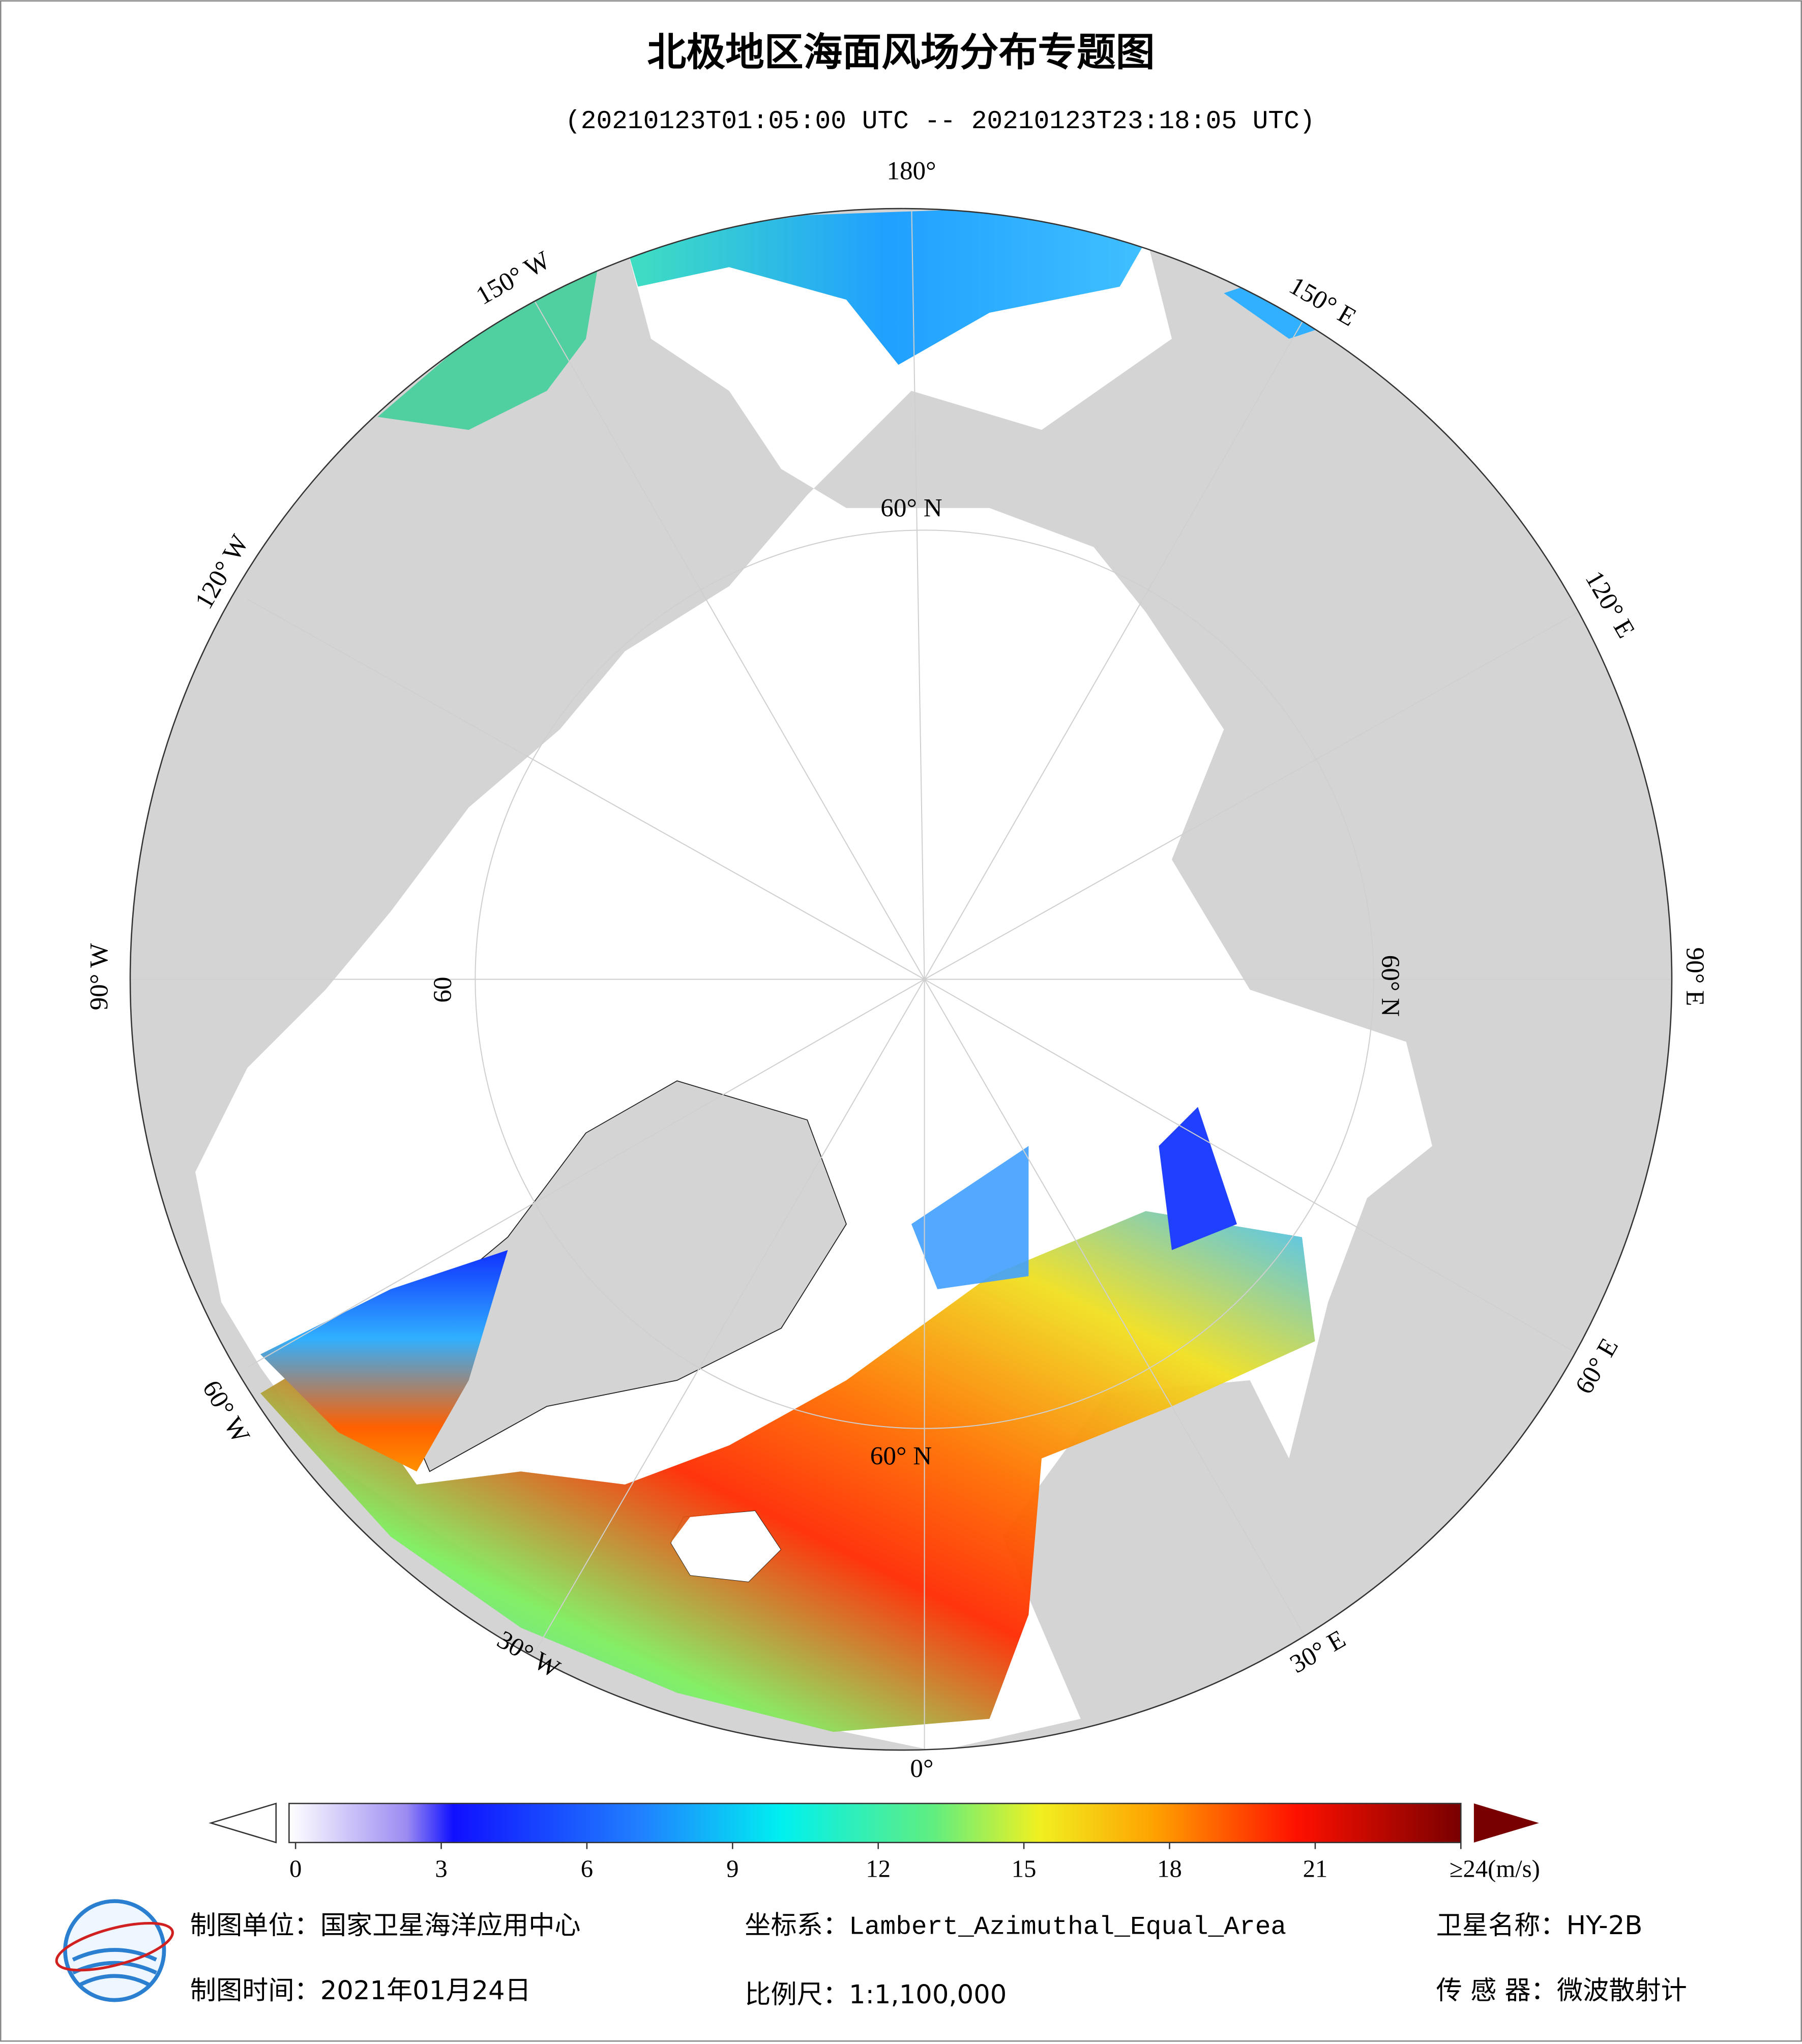  I want to click on colorbar-tick-label: 15, so click(1024, 1869).